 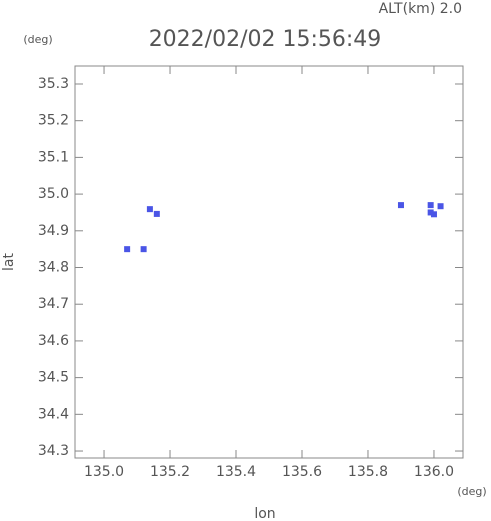 What do you see at coordinates (53, 157) in the screenshot?
I see `y-tick-label: 35.1` at bounding box center [53, 157].